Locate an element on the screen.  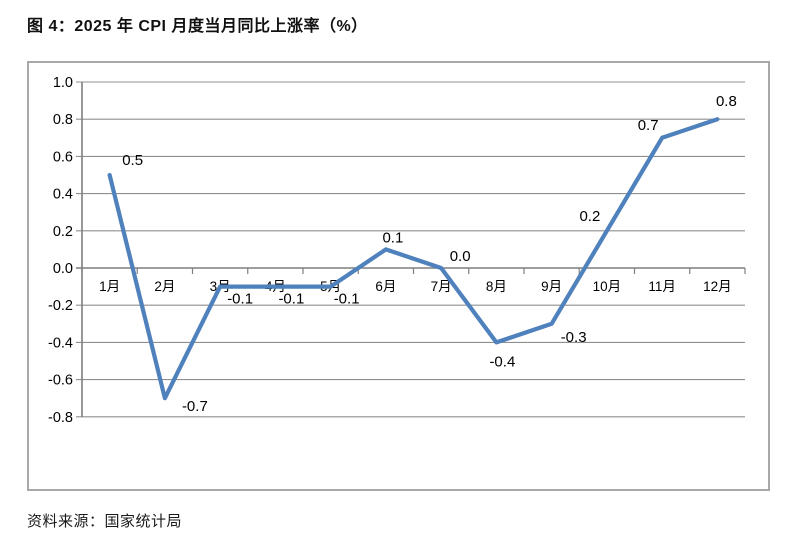
x-axis-label: 11月 is located at coordinates (662, 286).